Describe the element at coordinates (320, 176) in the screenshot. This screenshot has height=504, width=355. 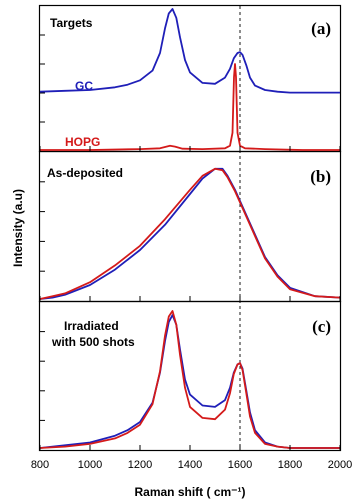
I see `panel-b-letter: (b)` at that location.